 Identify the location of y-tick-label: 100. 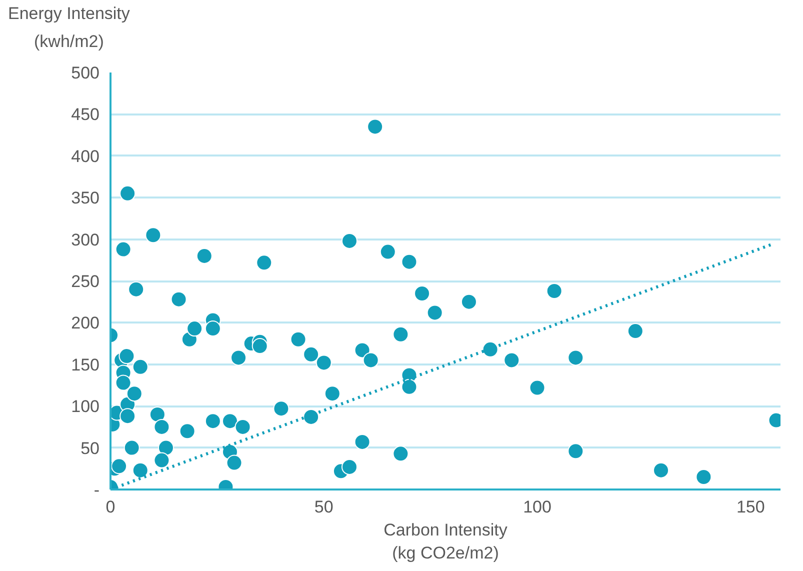
(85, 406).